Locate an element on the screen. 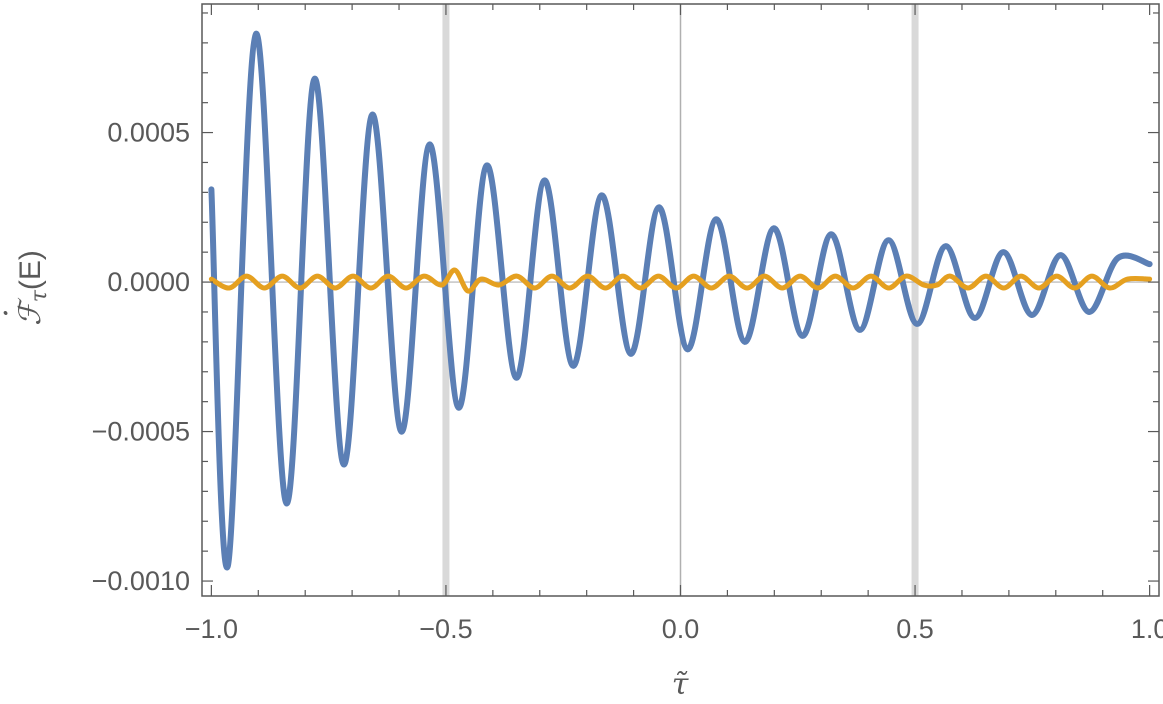 The height and width of the screenshot is (704, 1163). y-tick-label-3: 0.0000 is located at coordinates (148, 282).